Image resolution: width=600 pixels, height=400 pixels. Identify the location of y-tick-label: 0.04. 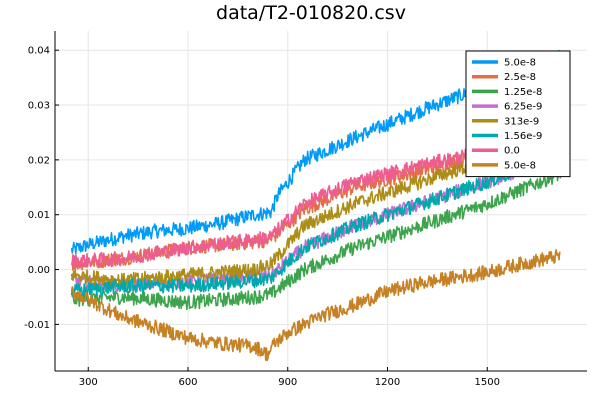
(39, 51).